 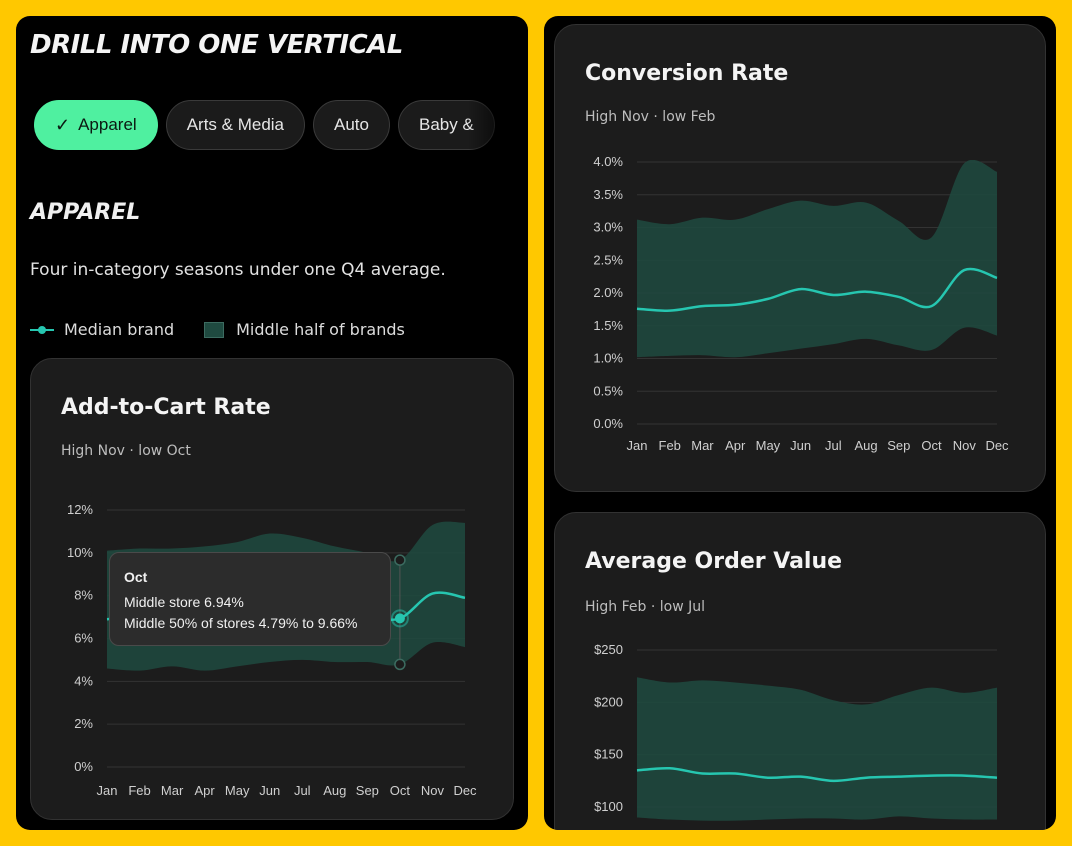 What do you see at coordinates (42, 329) in the screenshot?
I see `median-line-swatch` at bounding box center [42, 329].